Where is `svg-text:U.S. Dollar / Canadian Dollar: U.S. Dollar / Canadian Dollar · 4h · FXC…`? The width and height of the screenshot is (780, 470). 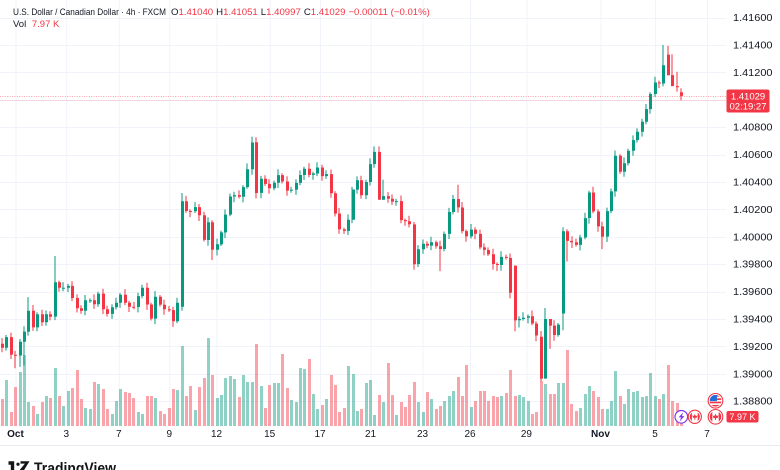
svg-text:U.S. Dollar / Canadian Dollar: U.S. Dollar / Canadian Dollar · 4h · FXC… is located at coordinates (89, 12).